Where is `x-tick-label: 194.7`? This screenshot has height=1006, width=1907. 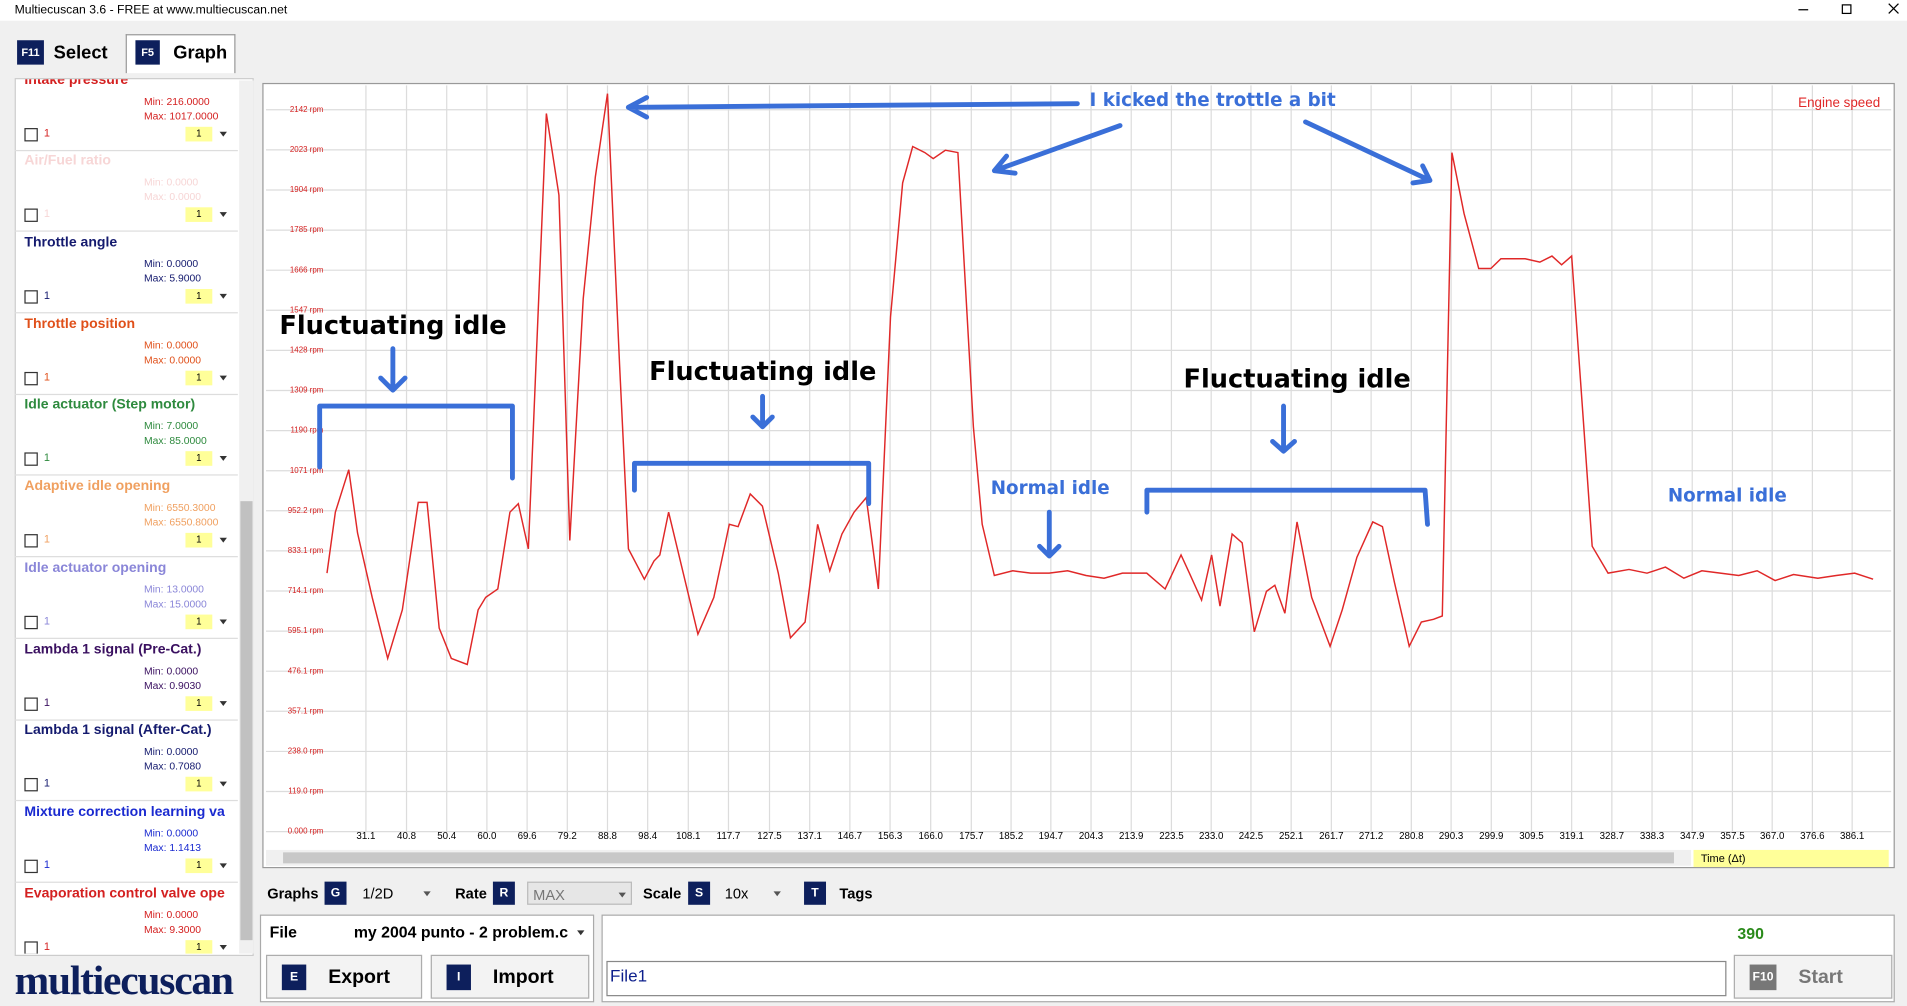 x-tick-label: 194.7 is located at coordinates (1051, 836).